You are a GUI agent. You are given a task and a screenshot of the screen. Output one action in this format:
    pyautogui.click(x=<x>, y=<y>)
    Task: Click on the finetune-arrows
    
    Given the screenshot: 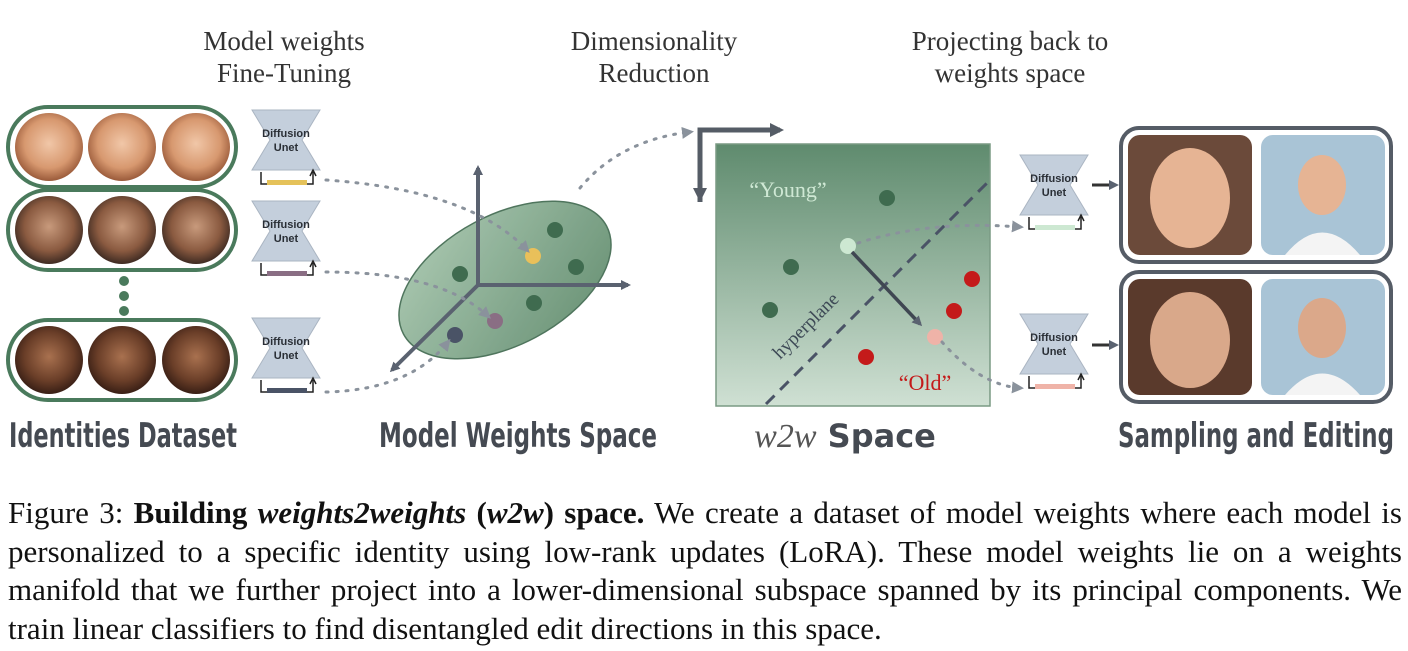 What is the action you would take?
    pyautogui.click(x=509, y=260)
    